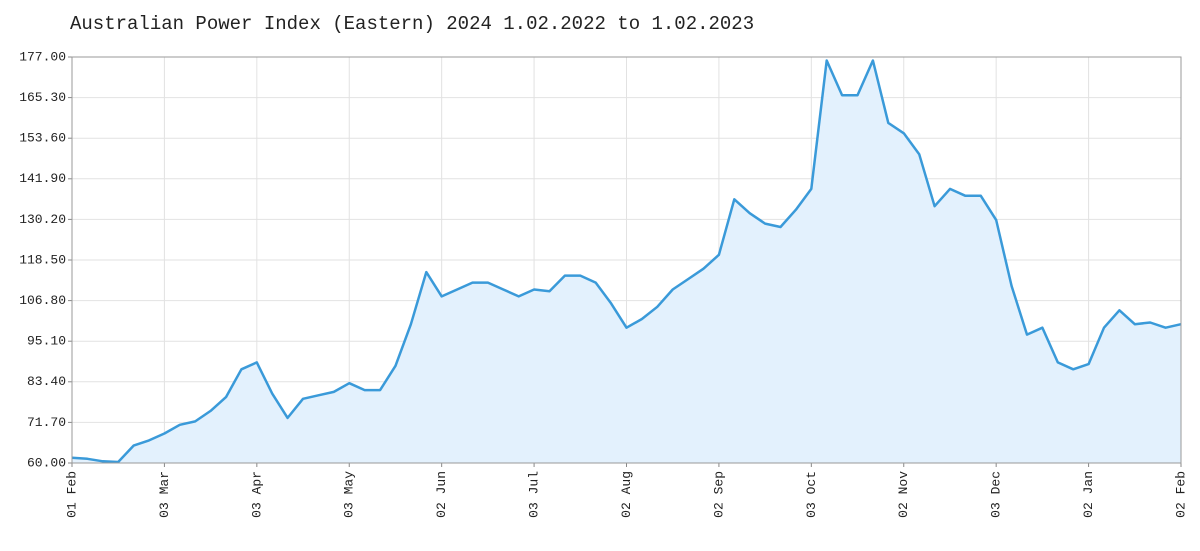  Describe the element at coordinates (71, 494) in the screenshot. I see `x-tick-label: 01 Feb` at that location.